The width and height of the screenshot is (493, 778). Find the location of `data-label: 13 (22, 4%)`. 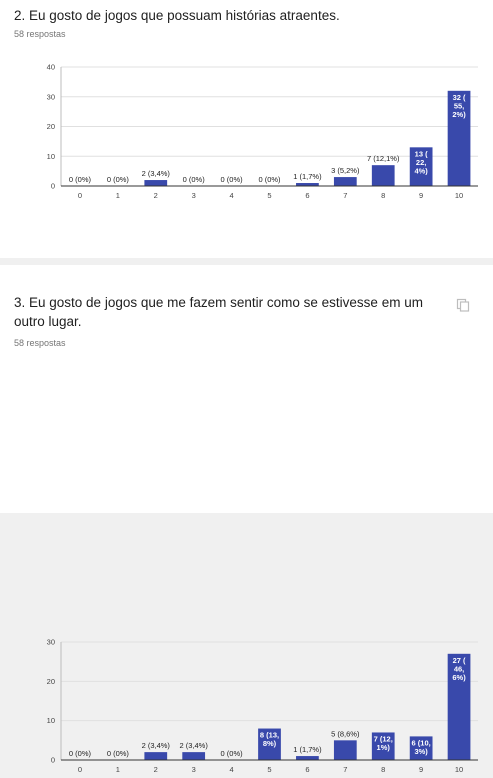

data-label: 13 (22, 4%) is located at coordinates (421, 162).